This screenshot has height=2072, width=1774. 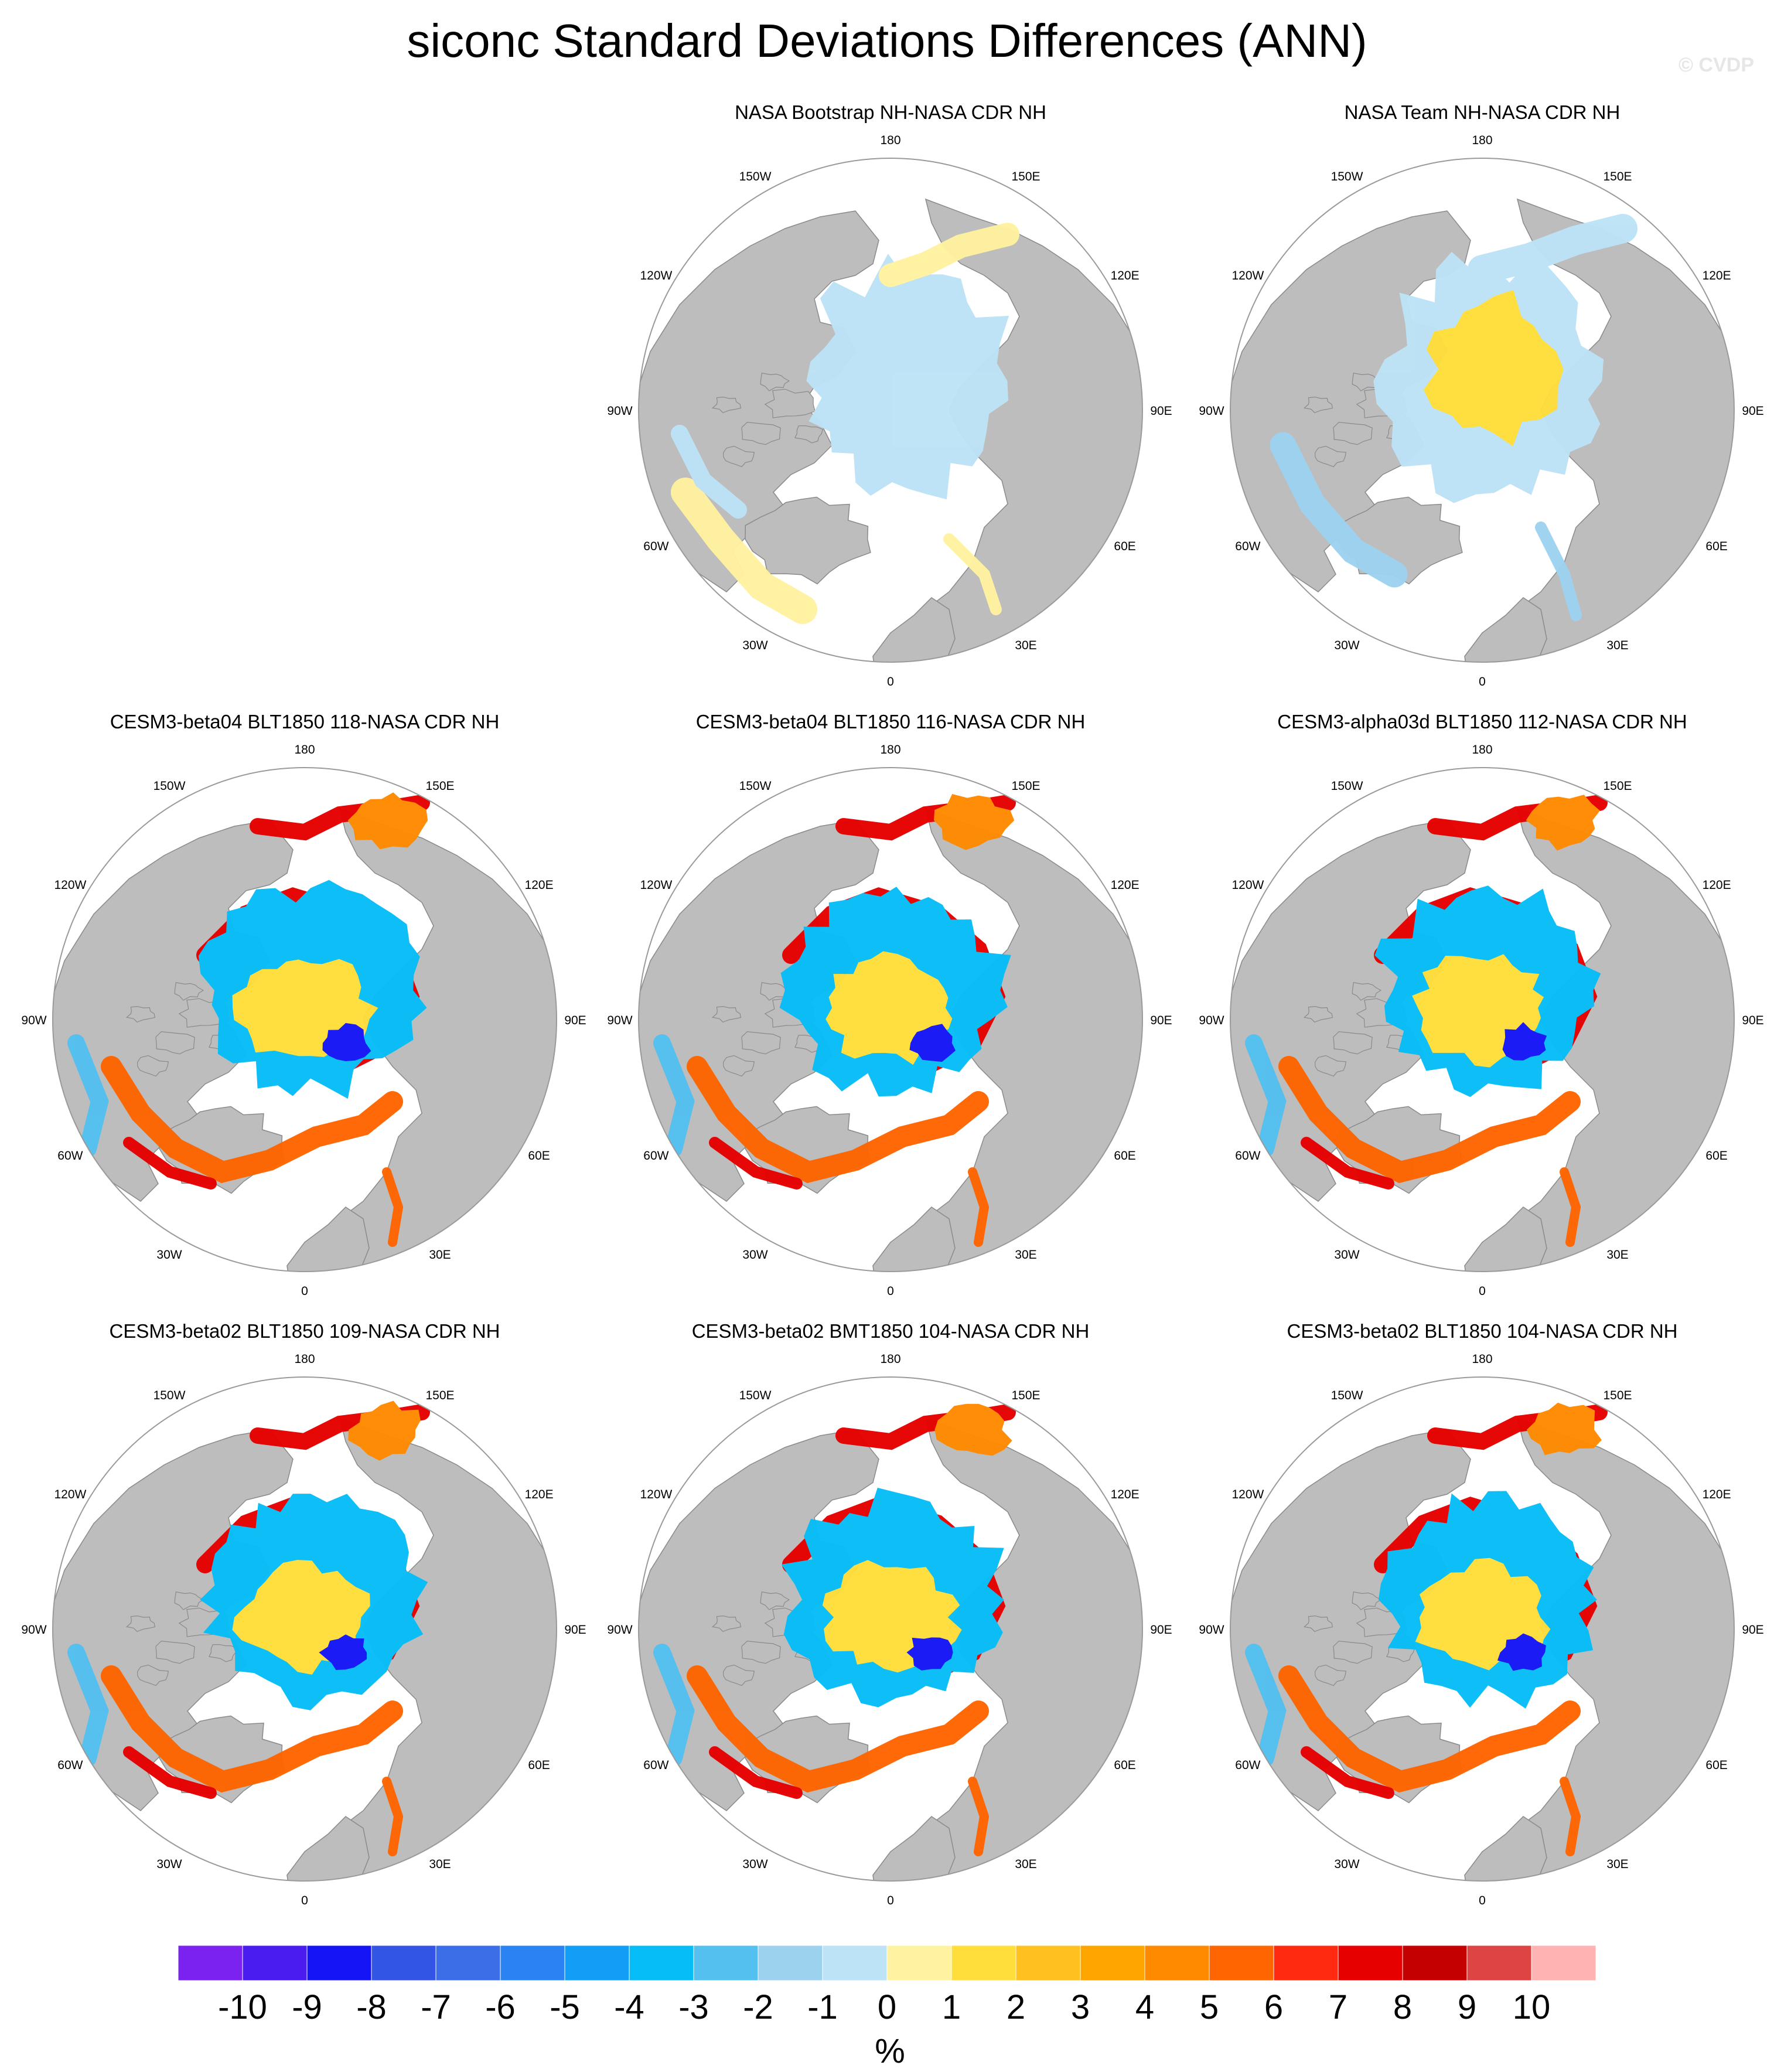 I want to click on colorbar-tick: 5, so click(x=1209, y=2007).